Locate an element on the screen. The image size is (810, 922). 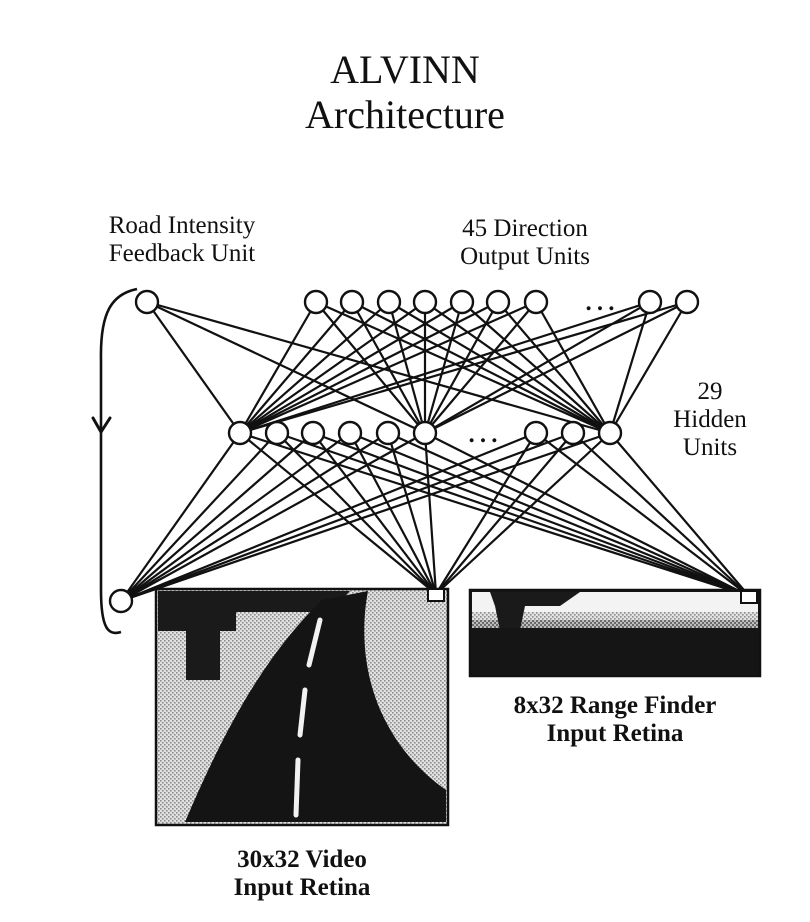
video-corner-unit is located at coordinates (436, 595).